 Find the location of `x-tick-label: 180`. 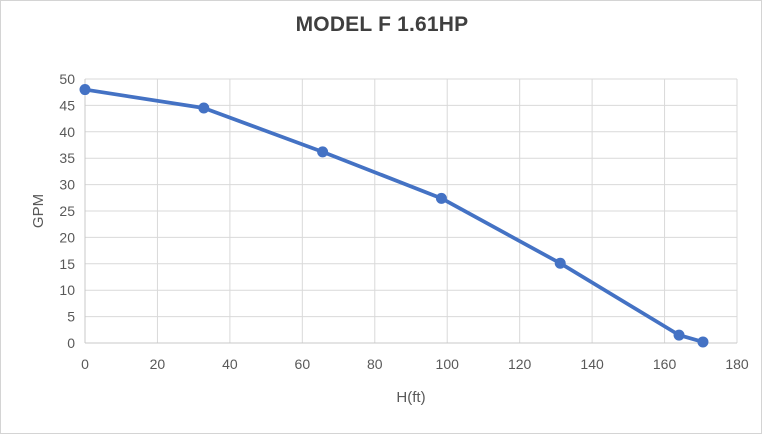

x-tick-label: 180 is located at coordinates (737, 364).